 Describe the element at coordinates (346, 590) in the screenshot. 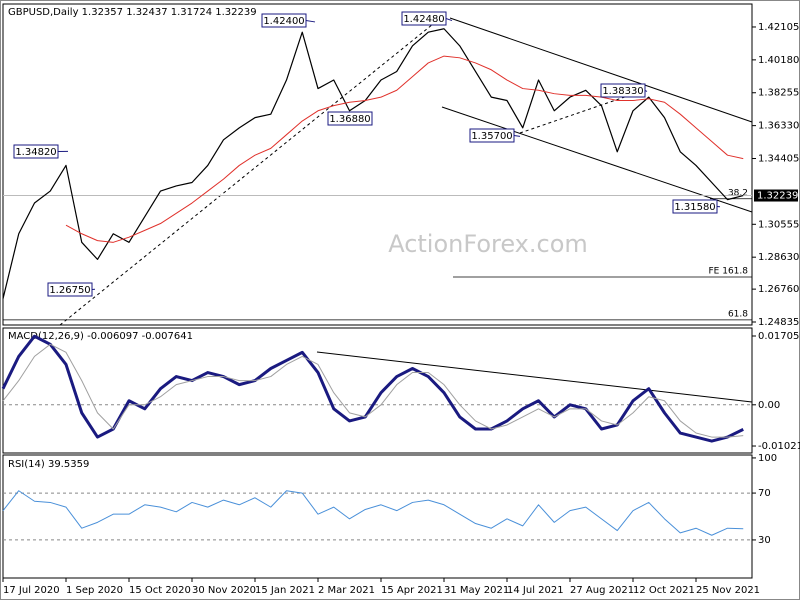

I see `x-tick-label: 2 Mar 2021` at that location.